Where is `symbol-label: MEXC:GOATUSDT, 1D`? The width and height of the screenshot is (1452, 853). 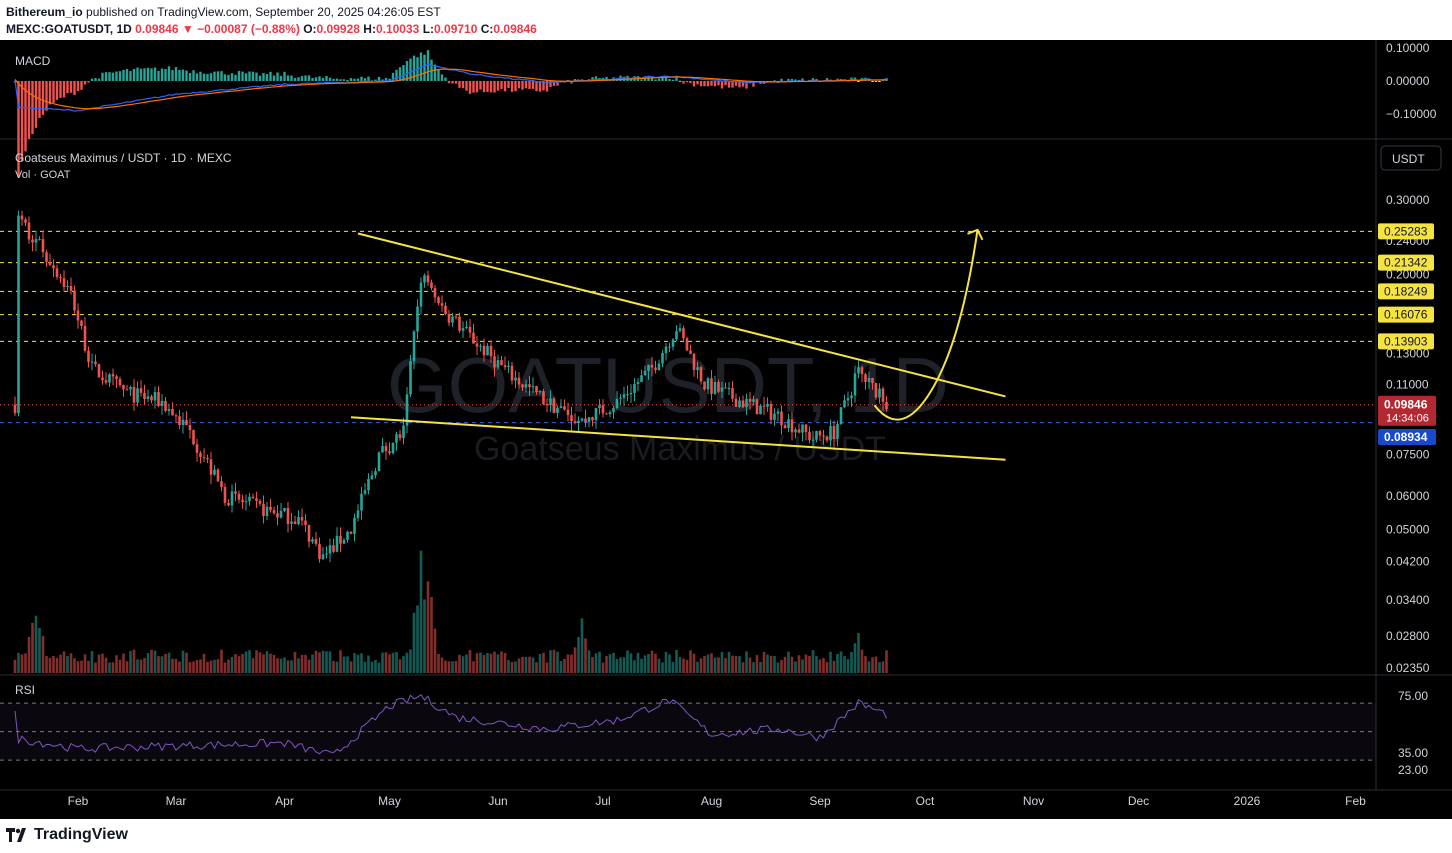
symbol-label: MEXC:GOATUSDT, 1D is located at coordinates (69, 29).